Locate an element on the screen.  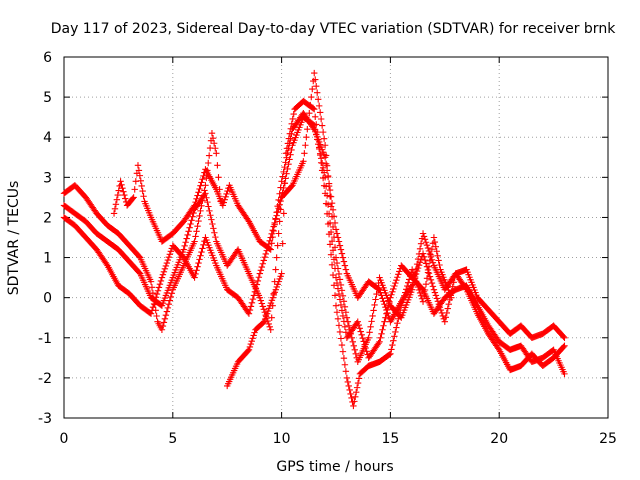
x-tick-label: 20 is located at coordinates (499, 439).